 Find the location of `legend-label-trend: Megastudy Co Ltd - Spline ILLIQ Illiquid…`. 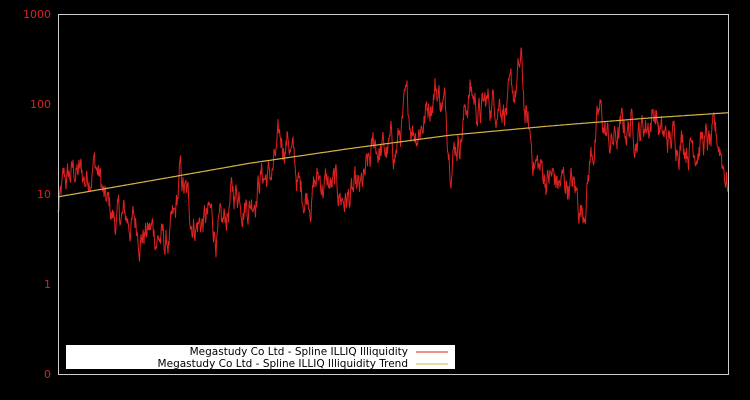

legend-label-trend: Megastudy Co Ltd - Spline ILLIQ Illiquid… is located at coordinates (283, 364).